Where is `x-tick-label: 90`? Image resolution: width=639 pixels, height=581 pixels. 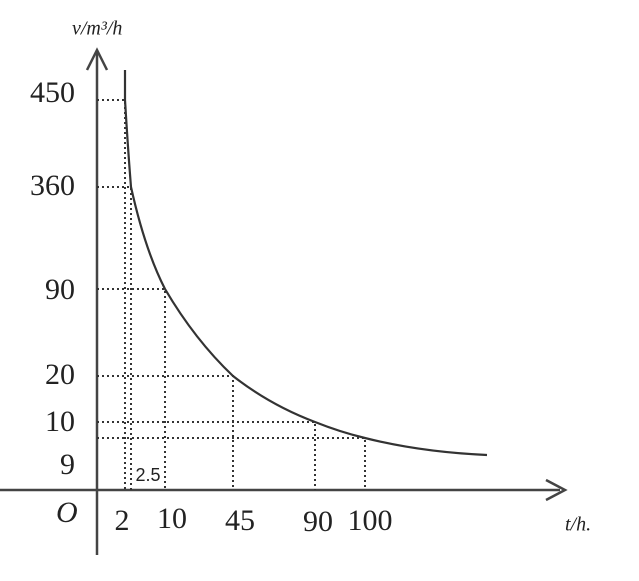
x-tick-label: 90 is located at coordinates (318, 521).